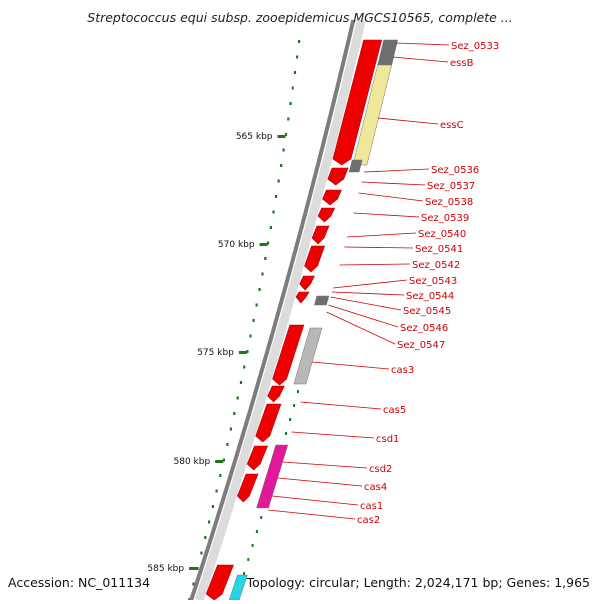  What do you see at coordinates (475, 46) in the screenshot?
I see `gene-label: Sez_0533` at bounding box center [475, 46].